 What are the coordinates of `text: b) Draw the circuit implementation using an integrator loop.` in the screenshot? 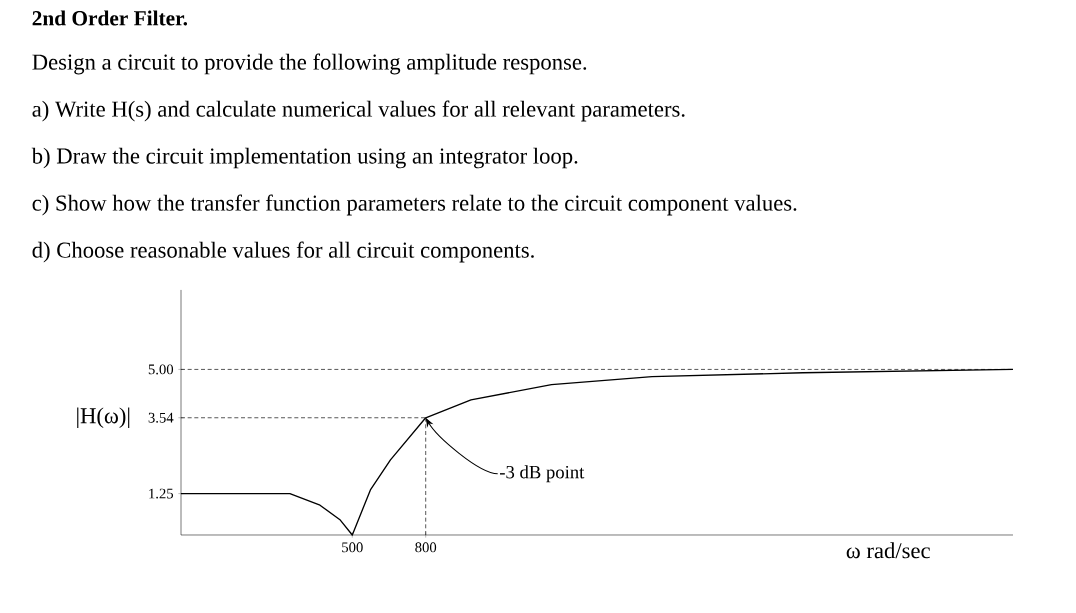 It's located at (304, 158).